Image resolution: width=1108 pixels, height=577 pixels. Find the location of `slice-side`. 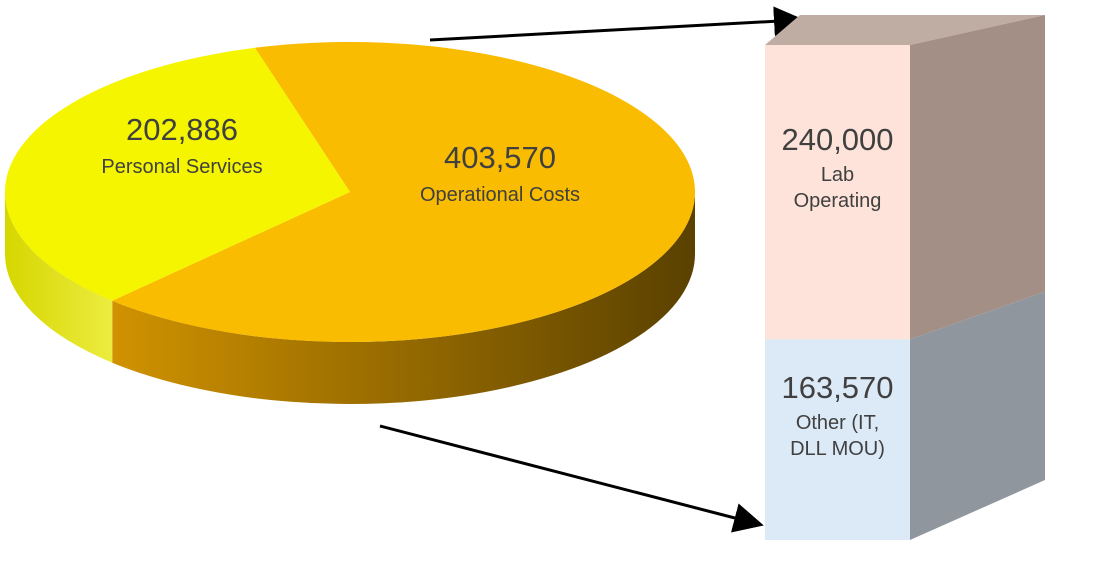

slice-side is located at coordinates (59, 277).